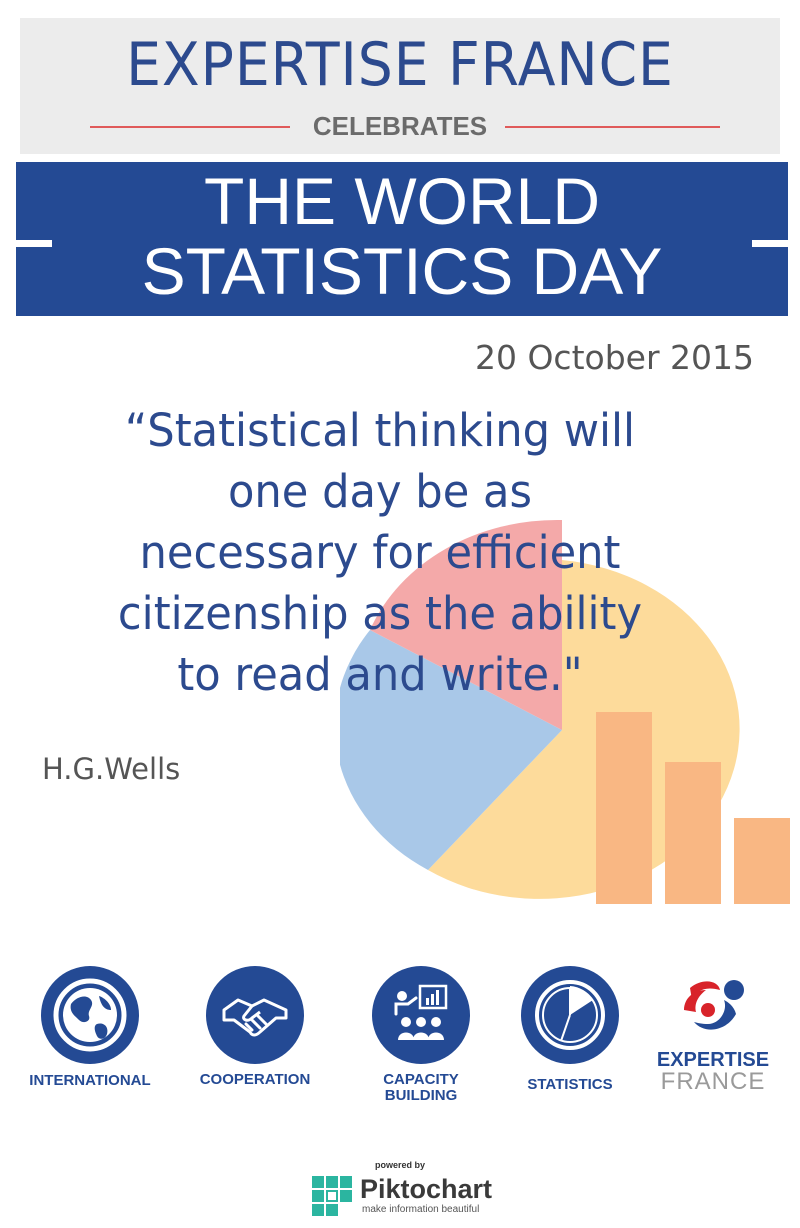 The width and height of the screenshot is (800, 1228). Describe the element at coordinates (400, 65) in the screenshot. I see `org-title: EXPERTISE FRANCE` at that location.